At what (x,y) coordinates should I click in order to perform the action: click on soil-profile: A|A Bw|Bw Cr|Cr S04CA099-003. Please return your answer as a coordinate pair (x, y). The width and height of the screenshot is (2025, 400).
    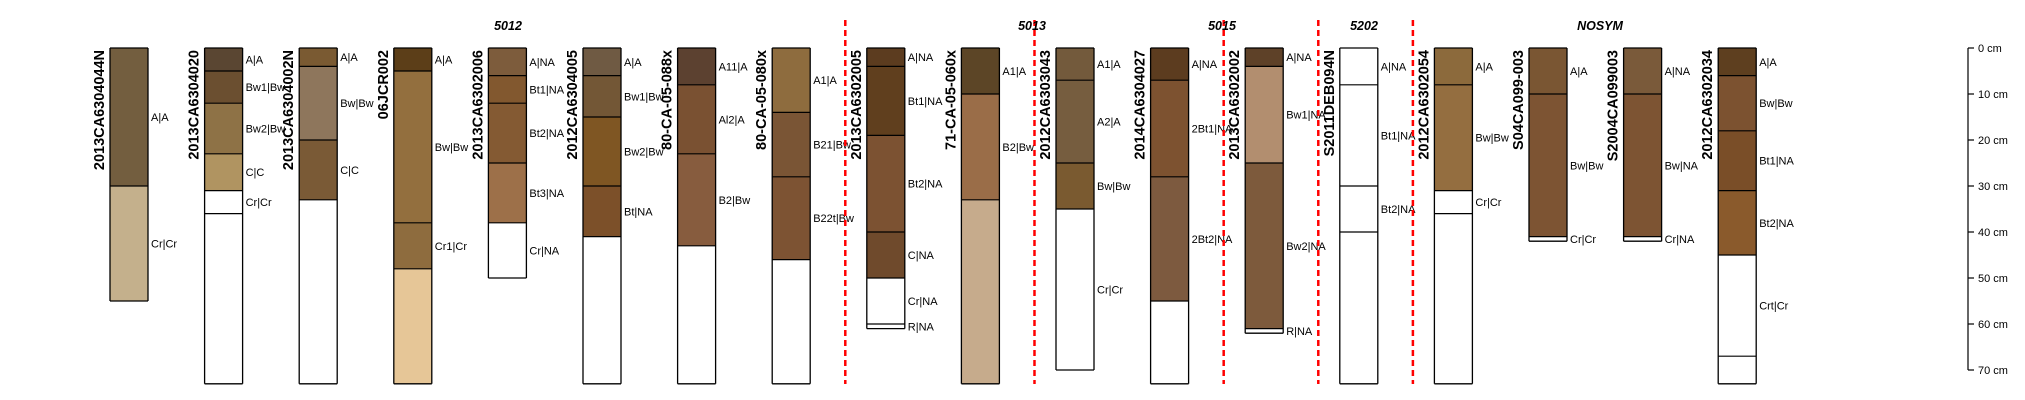
    Looking at the image, I should click on (1557, 146).